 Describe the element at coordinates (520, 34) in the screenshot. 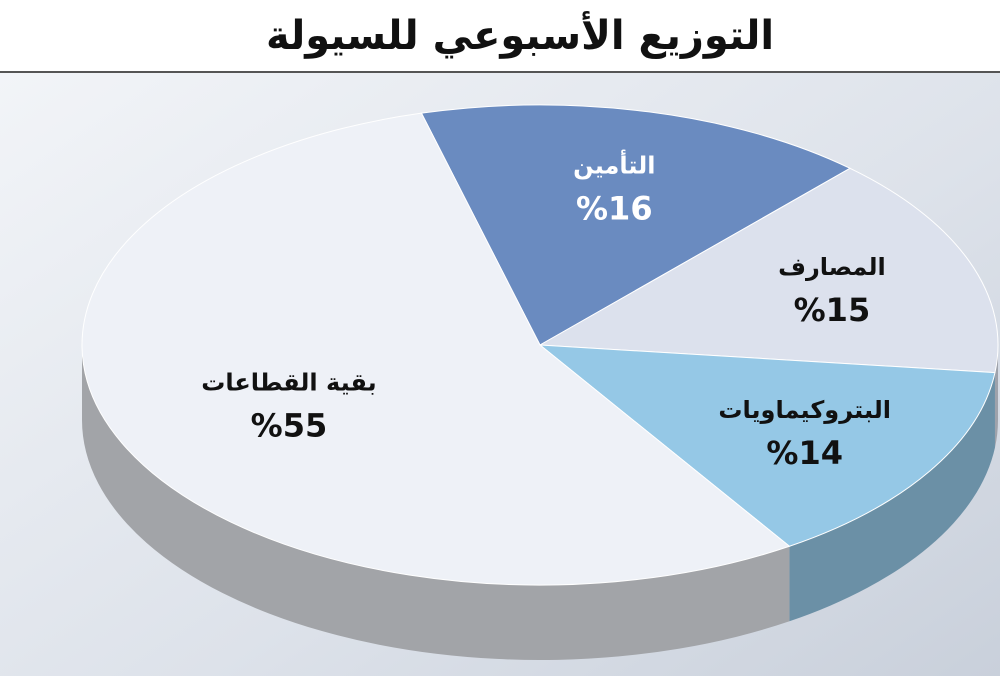

I see `chart-title: التوزيع الأسبوعي للسيولة` at that location.